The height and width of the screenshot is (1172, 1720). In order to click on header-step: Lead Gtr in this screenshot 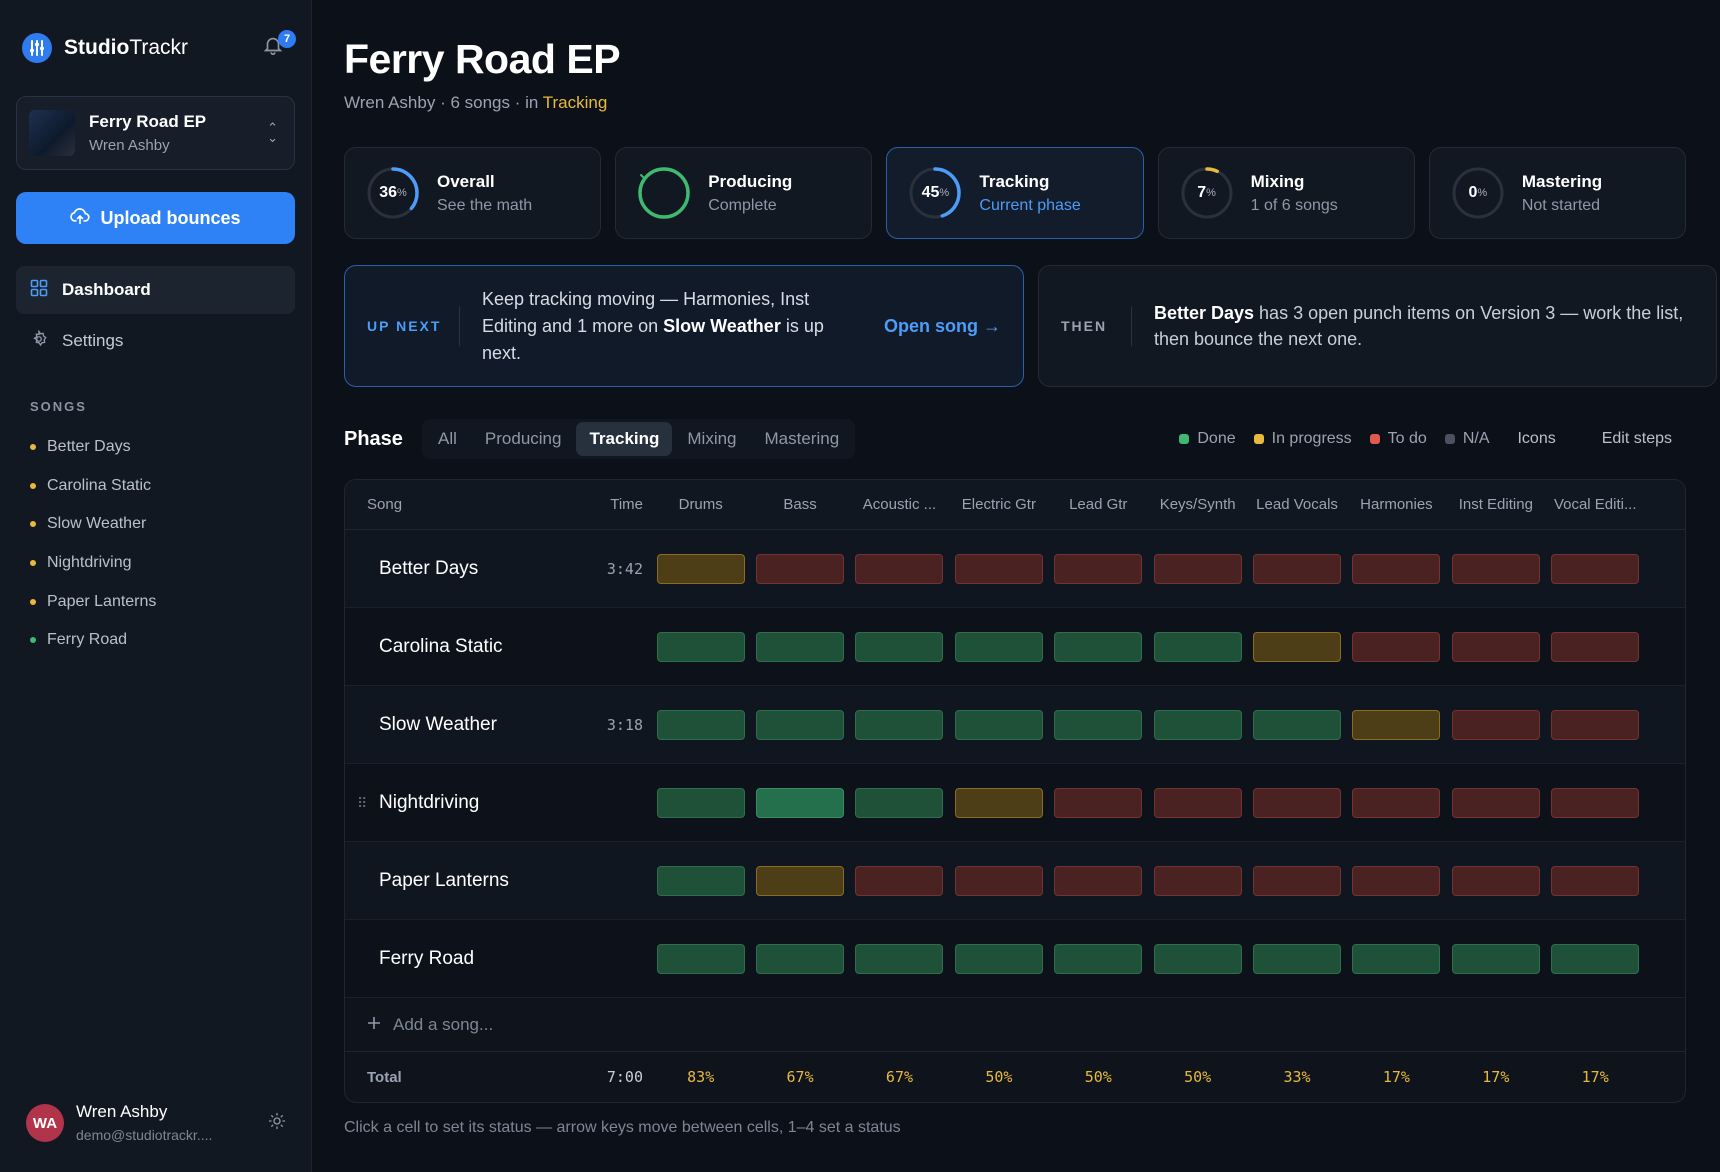, I will do `click(1098, 504)`.